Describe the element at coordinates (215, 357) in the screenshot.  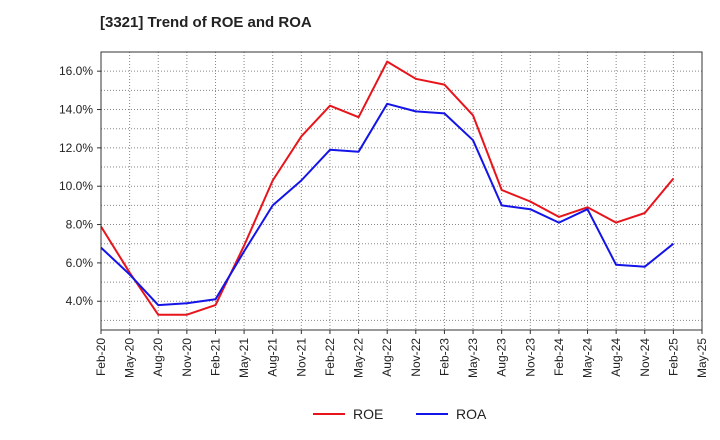
I see `x-tick-label: Feb-21` at that location.